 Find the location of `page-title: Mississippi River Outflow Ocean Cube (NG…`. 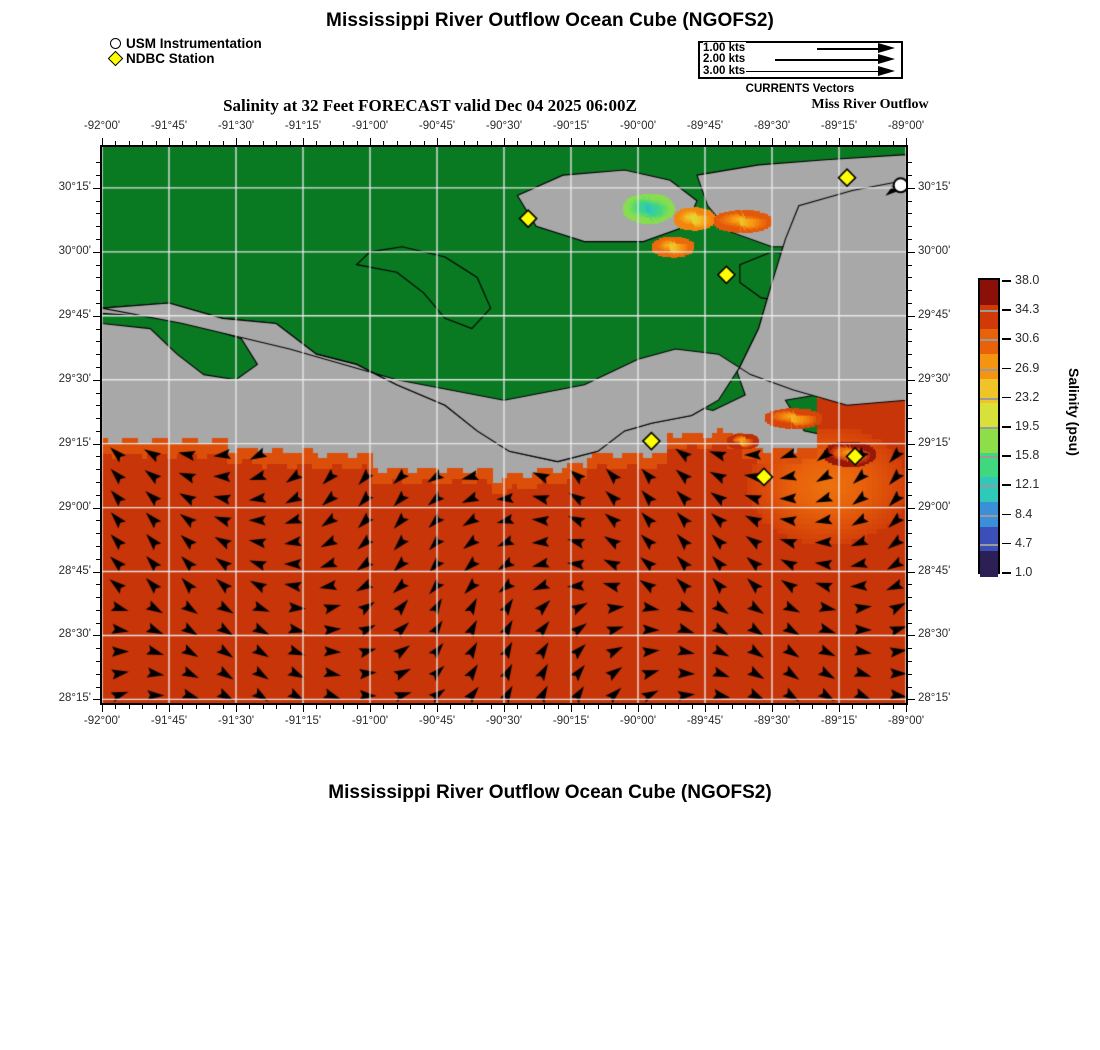

page-title: Mississippi River Outflow Ocean Cube (NG… is located at coordinates (550, 20).